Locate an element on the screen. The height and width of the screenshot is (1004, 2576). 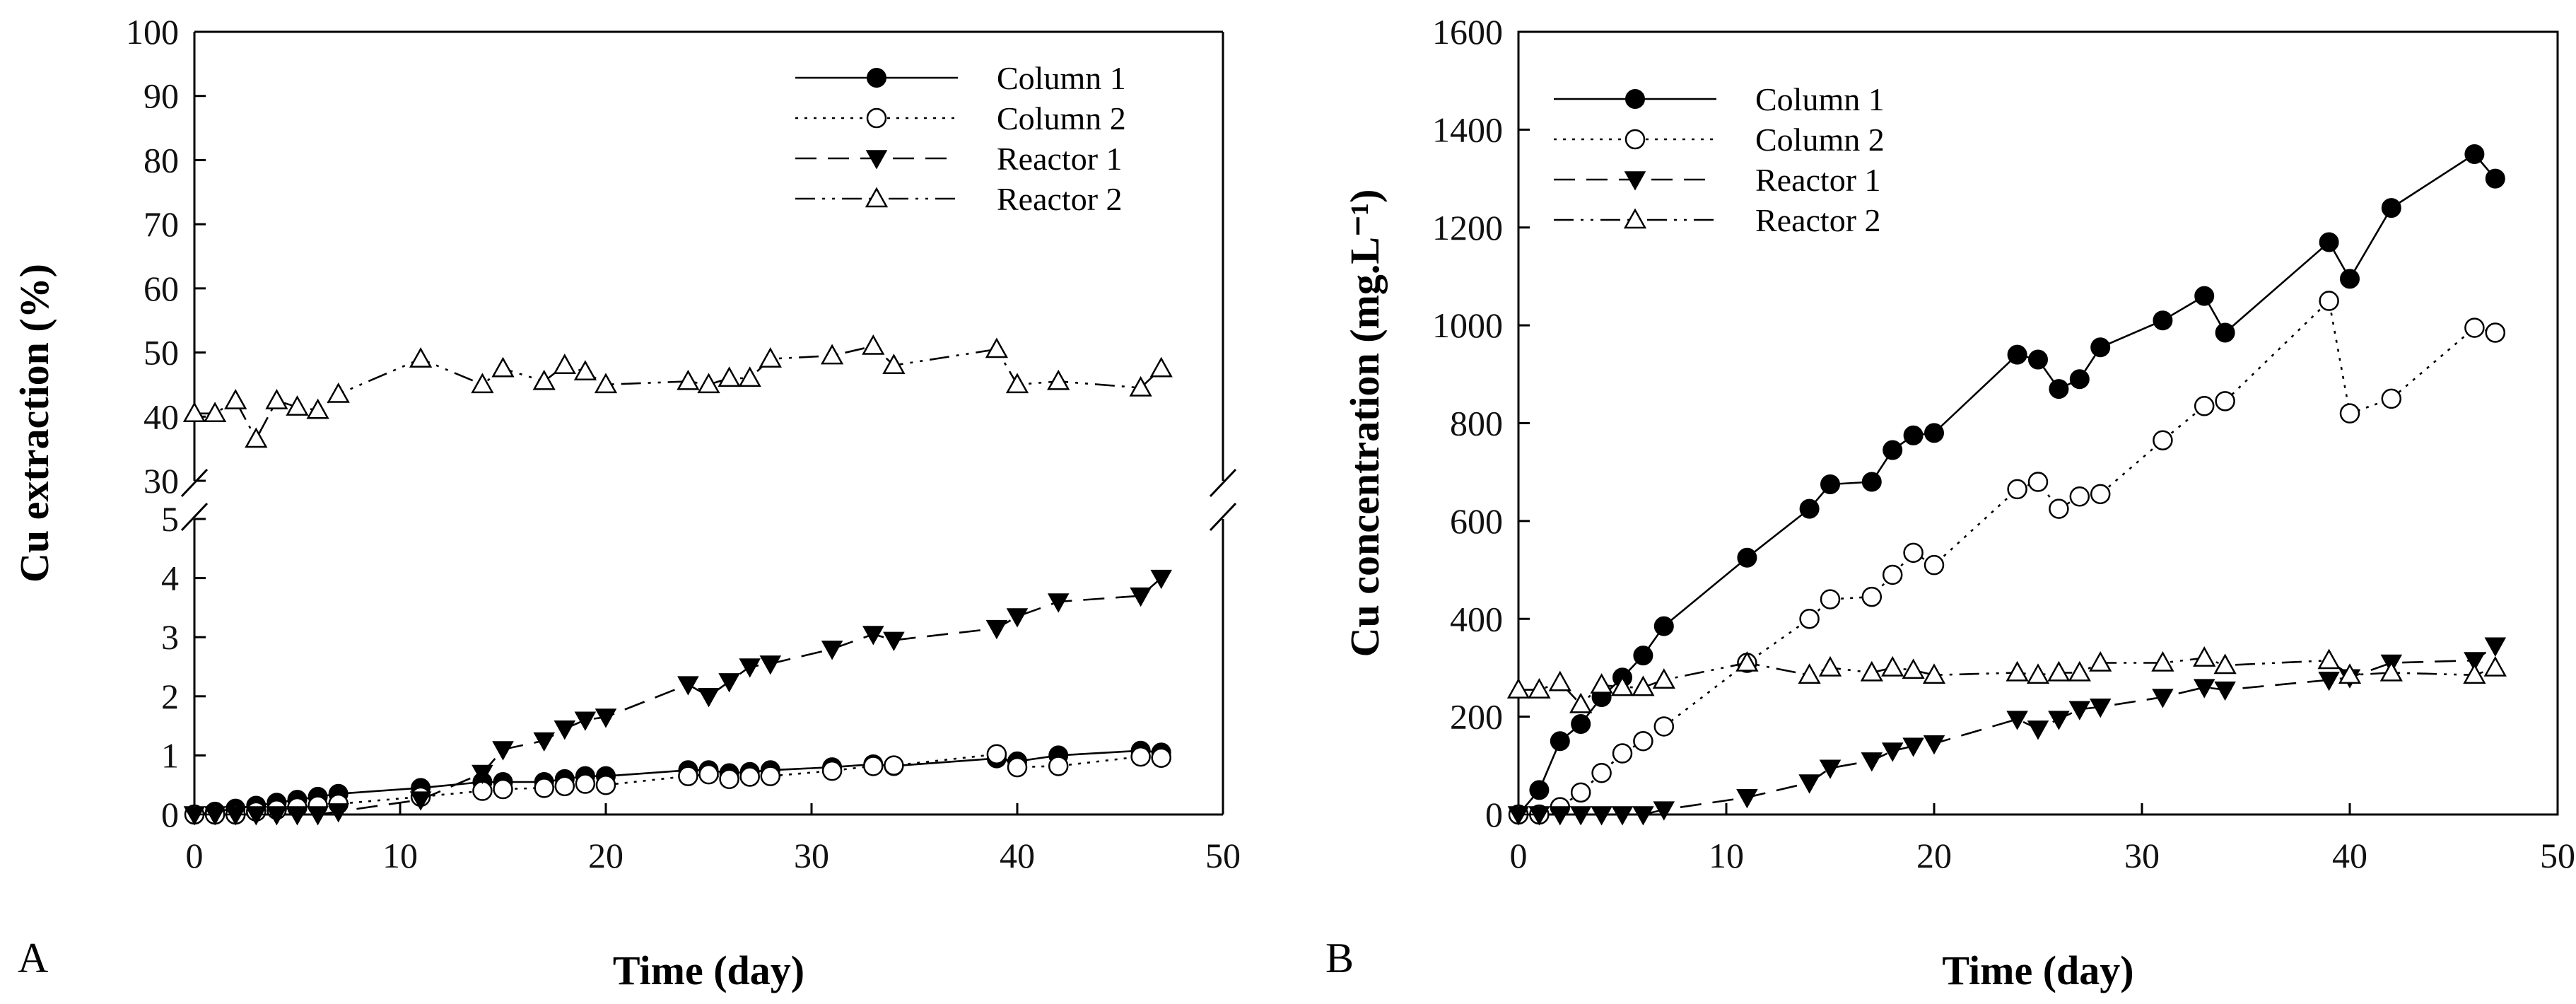
panel-a-x-tick-label: 10 is located at coordinates (400, 855).